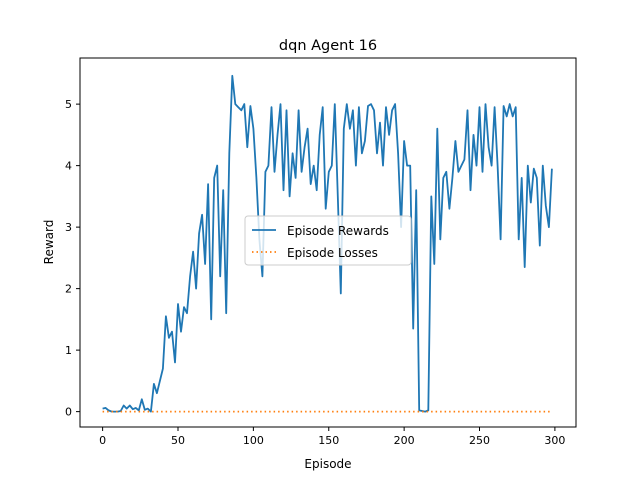 The height and width of the screenshot is (480, 640). Describe the element at coordinates (68, 350) in the screenshot. I see `y-tick-label: 1` at that location.